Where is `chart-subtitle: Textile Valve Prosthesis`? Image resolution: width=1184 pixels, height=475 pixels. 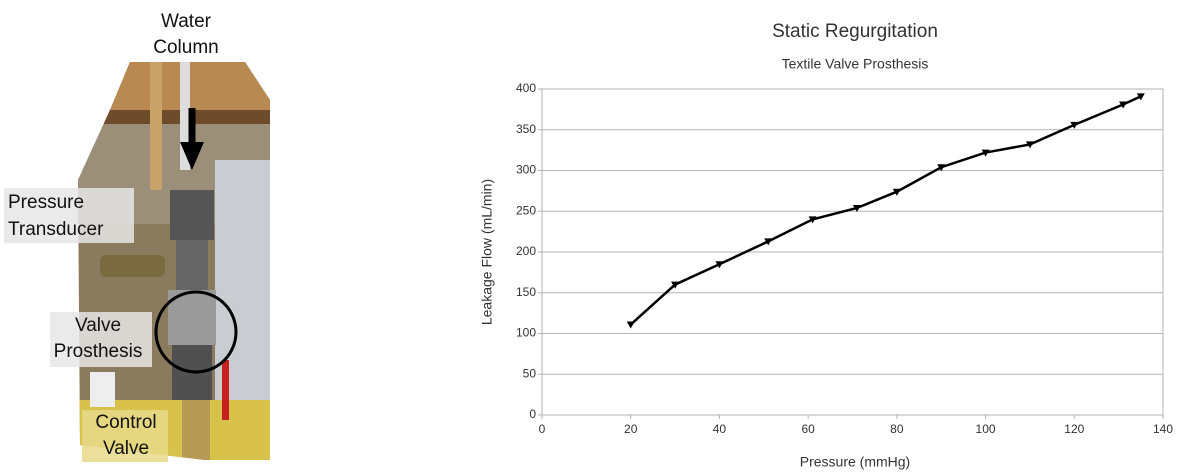
chart-subtitle: Textile Valve Prosthesis is located at coordinates (855, 64).